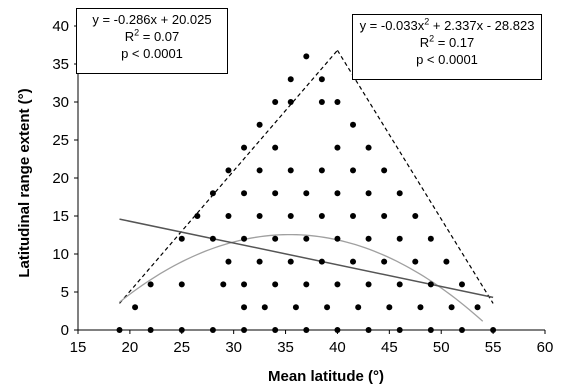  Describe the element at coordinates (233, 347) in the screenshot. I see `x-tick-label: 30` at that location.